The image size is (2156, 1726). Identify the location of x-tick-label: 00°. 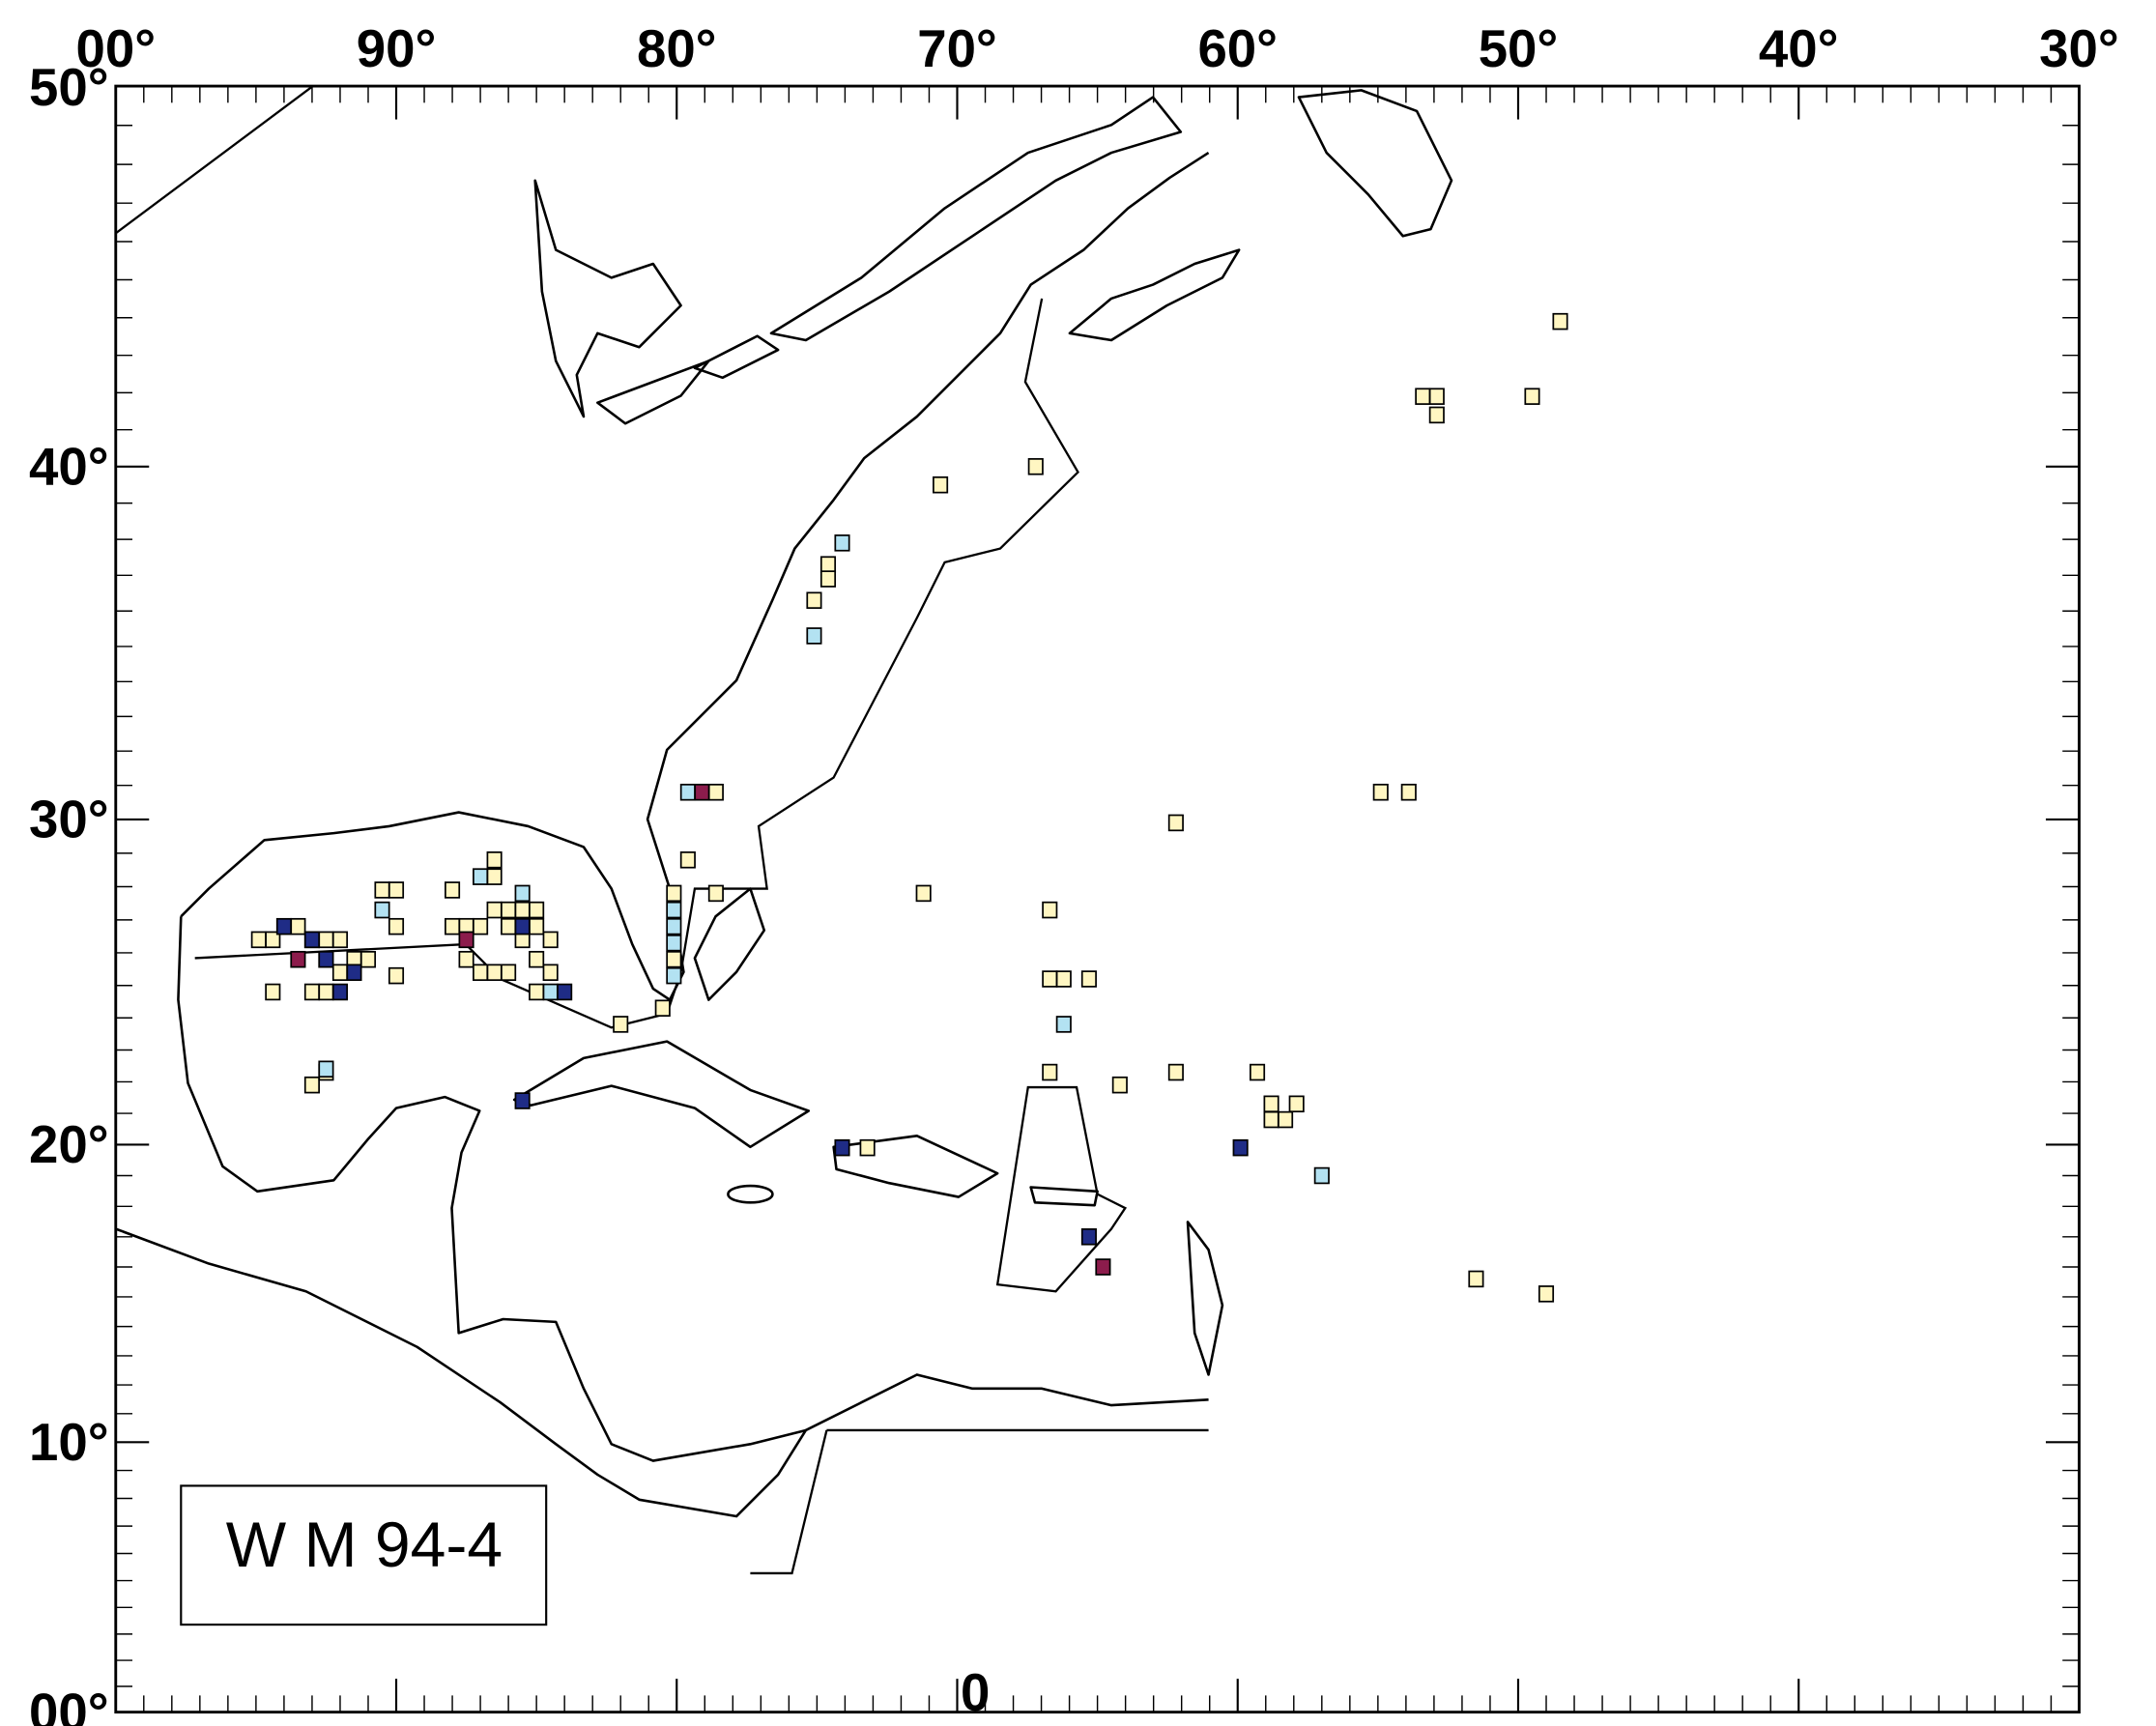
(115, 48).